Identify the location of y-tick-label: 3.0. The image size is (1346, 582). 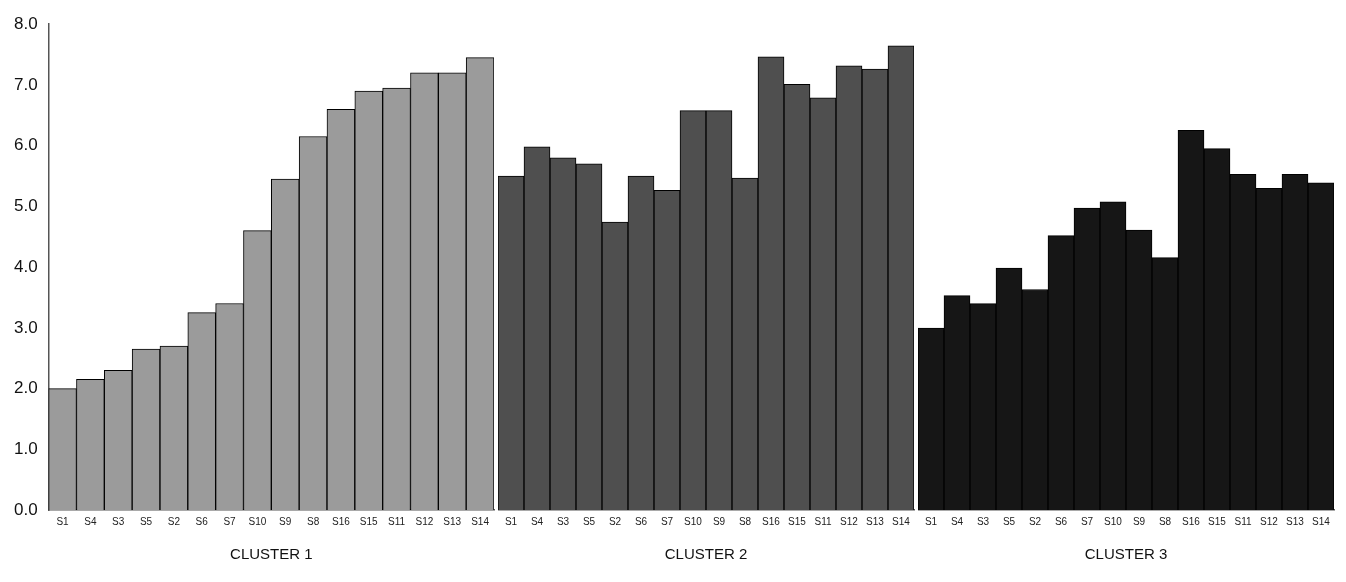
(25, 327).